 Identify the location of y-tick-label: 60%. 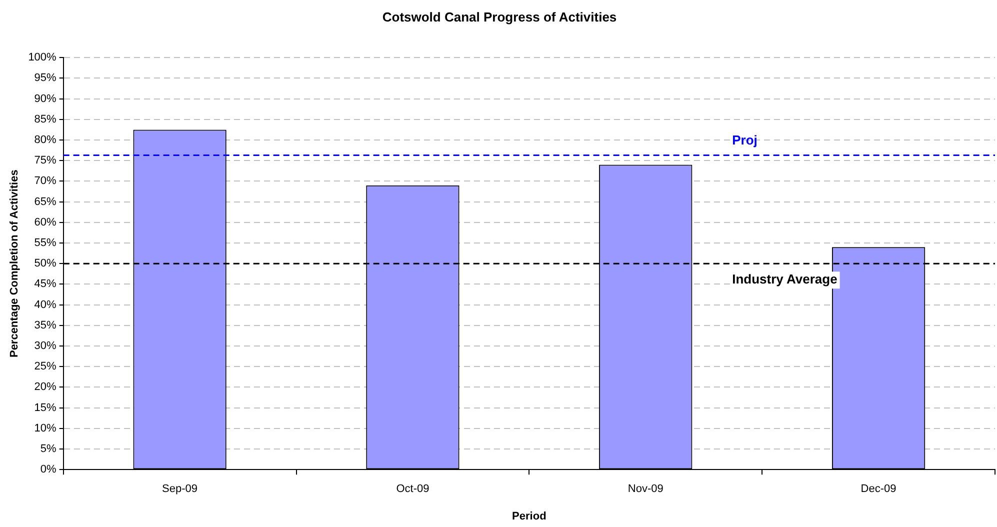
(45, 222).